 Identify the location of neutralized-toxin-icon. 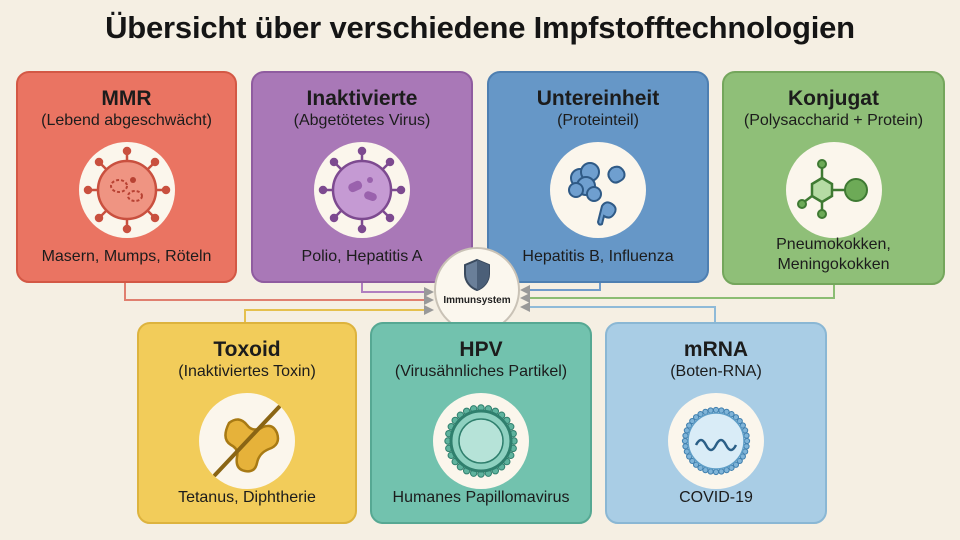
(247, 441).